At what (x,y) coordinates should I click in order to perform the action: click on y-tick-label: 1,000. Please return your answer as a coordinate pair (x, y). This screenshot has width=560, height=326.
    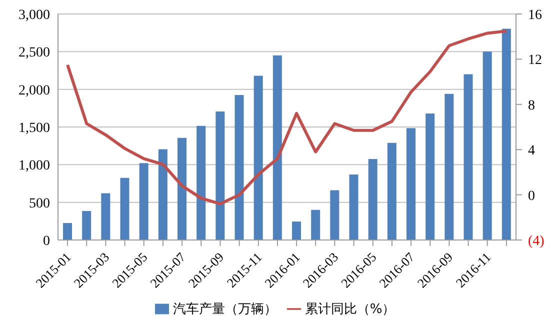
    Looking at the image, I should click on (34, 166).